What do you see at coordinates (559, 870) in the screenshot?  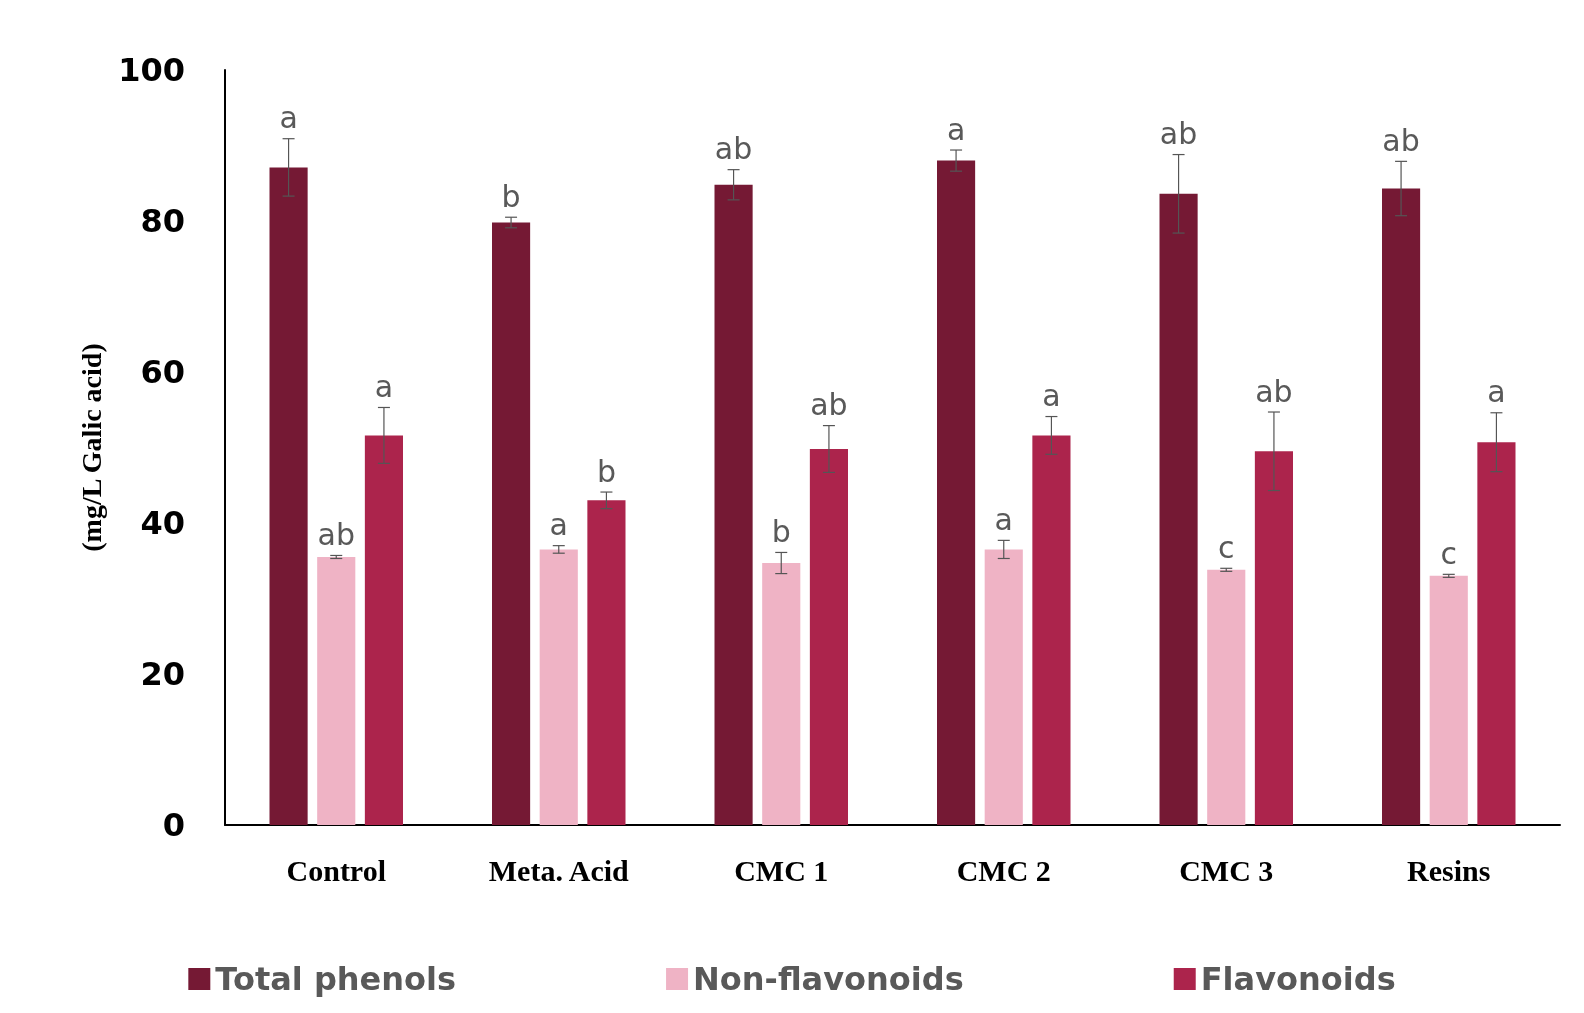 I see `x-tick-label: Meta. Acid` at bounding box center [559, 870].